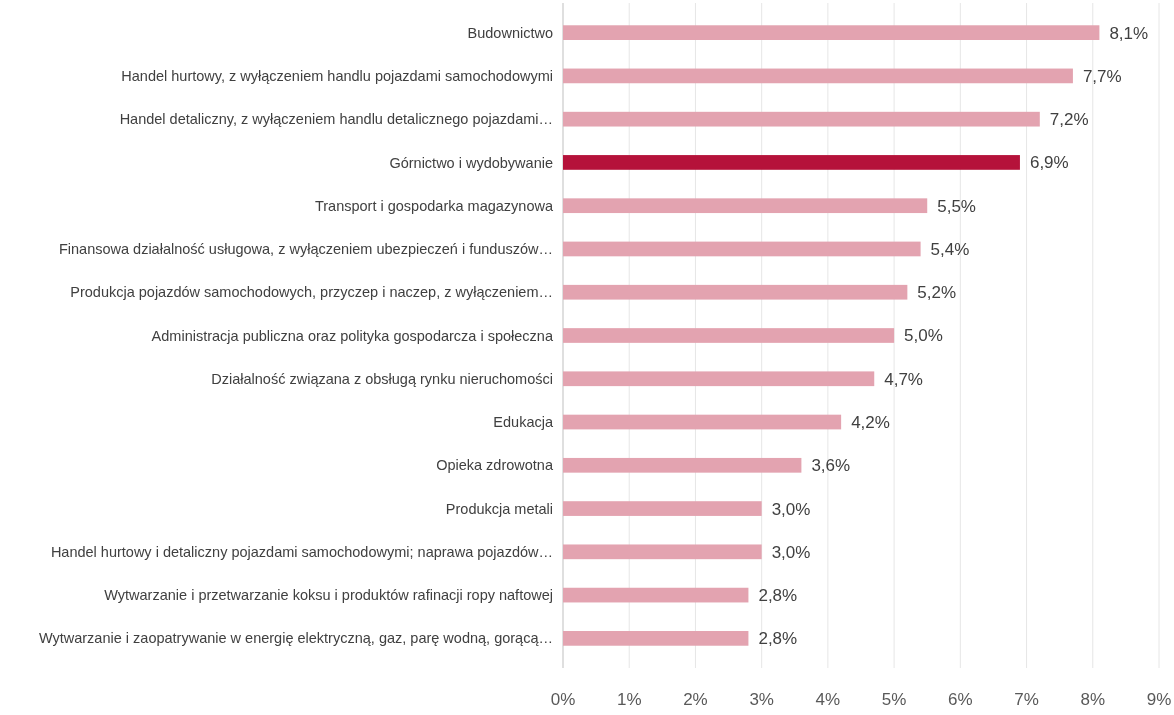 The width and height of the screenshot is (1174, 715). Describe the element at coordinates (523, 422) in the screenshot. I see `y-tick-label: Edukacja` at that location.